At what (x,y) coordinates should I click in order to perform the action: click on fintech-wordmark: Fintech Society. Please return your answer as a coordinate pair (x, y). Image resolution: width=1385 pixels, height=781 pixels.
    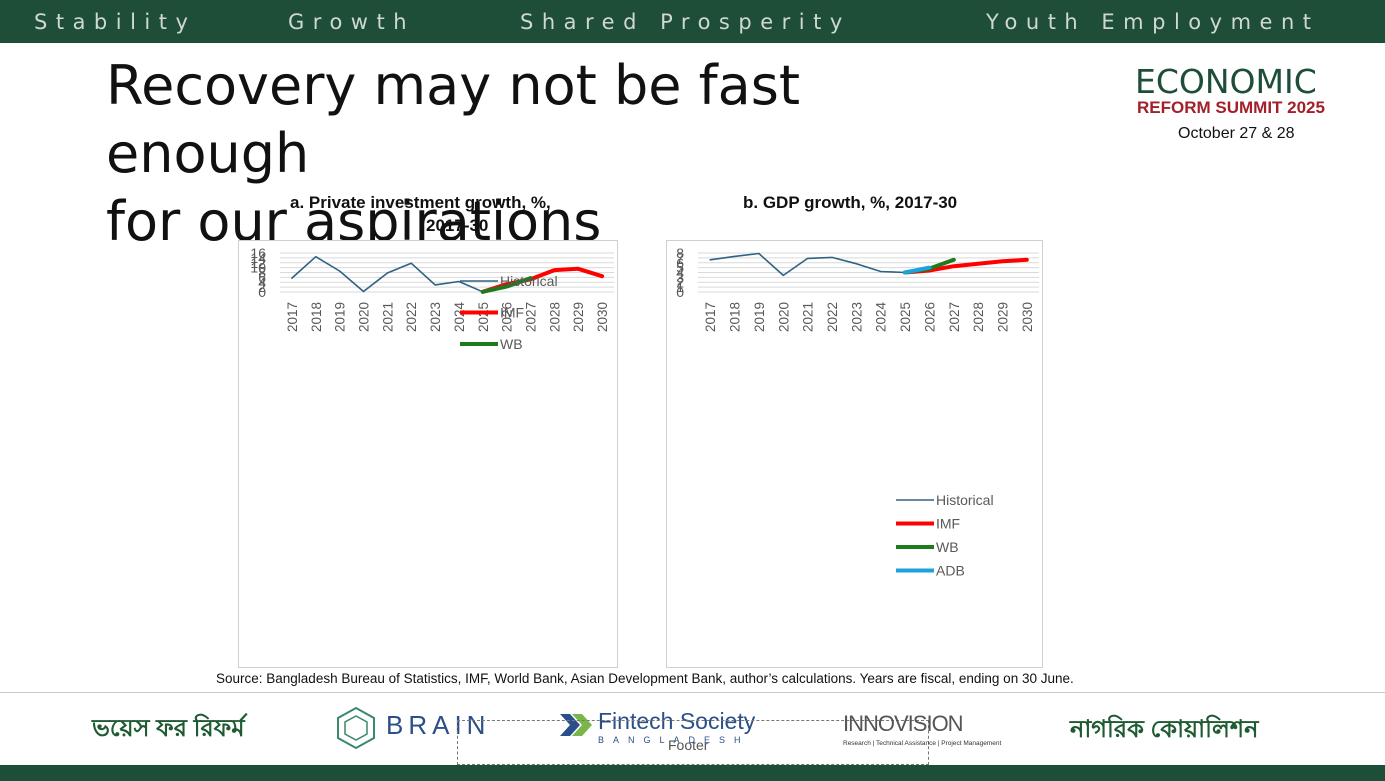
    Looking at the image, I should click on (677, 721).